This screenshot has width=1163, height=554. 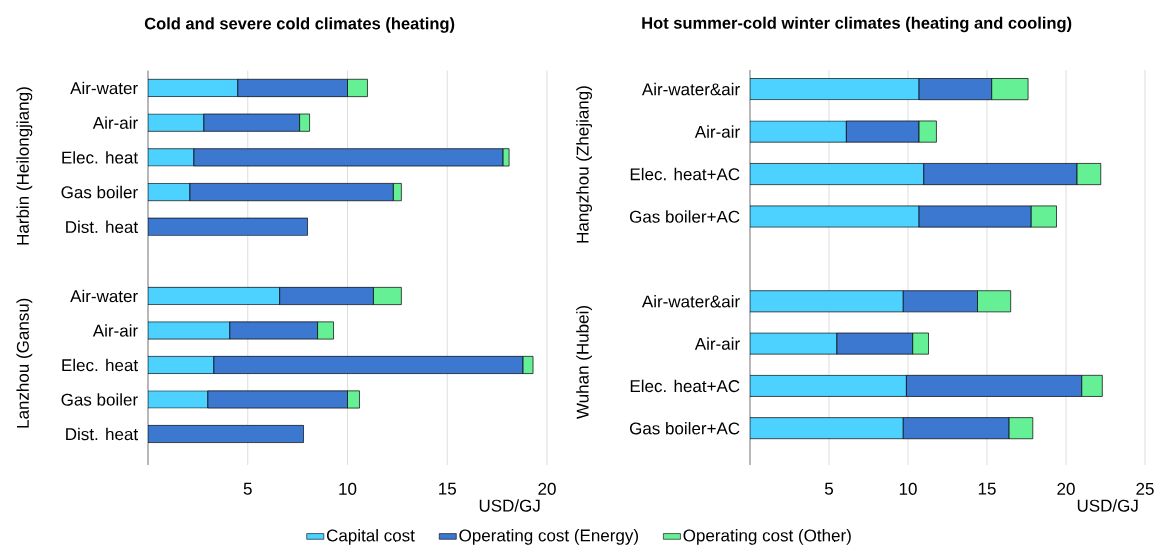 I want to click on y-axis-title: Wuhan (Hubei), so click(x=584, y=362).